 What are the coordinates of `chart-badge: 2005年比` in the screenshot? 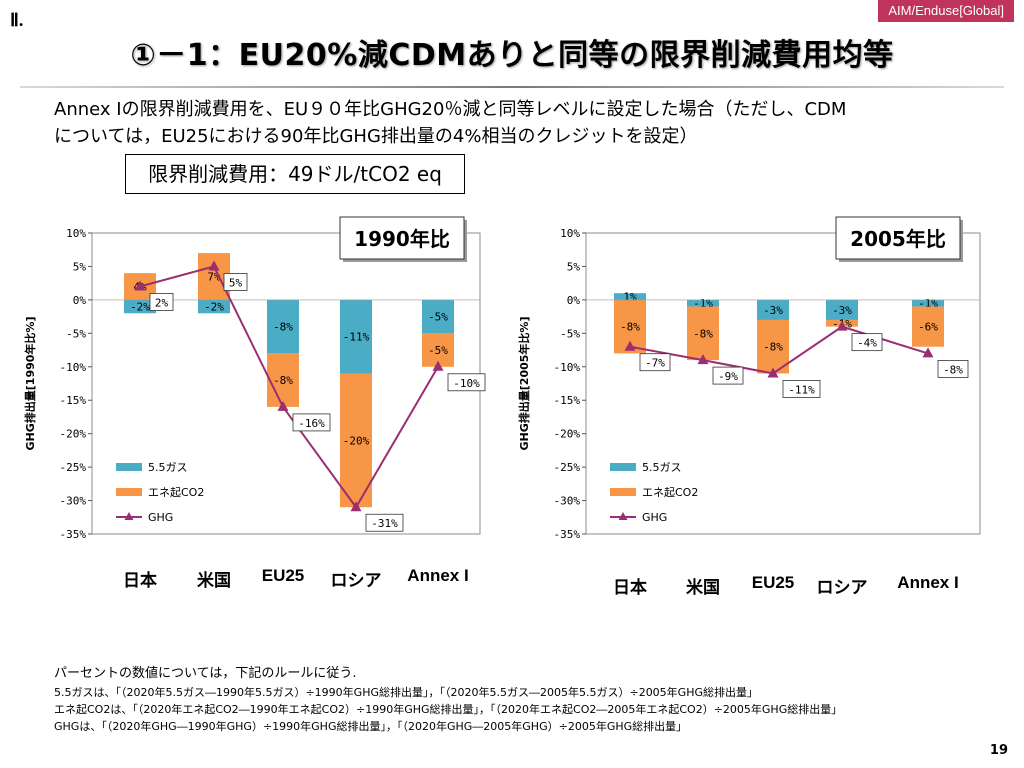 It's located at (898, 239).